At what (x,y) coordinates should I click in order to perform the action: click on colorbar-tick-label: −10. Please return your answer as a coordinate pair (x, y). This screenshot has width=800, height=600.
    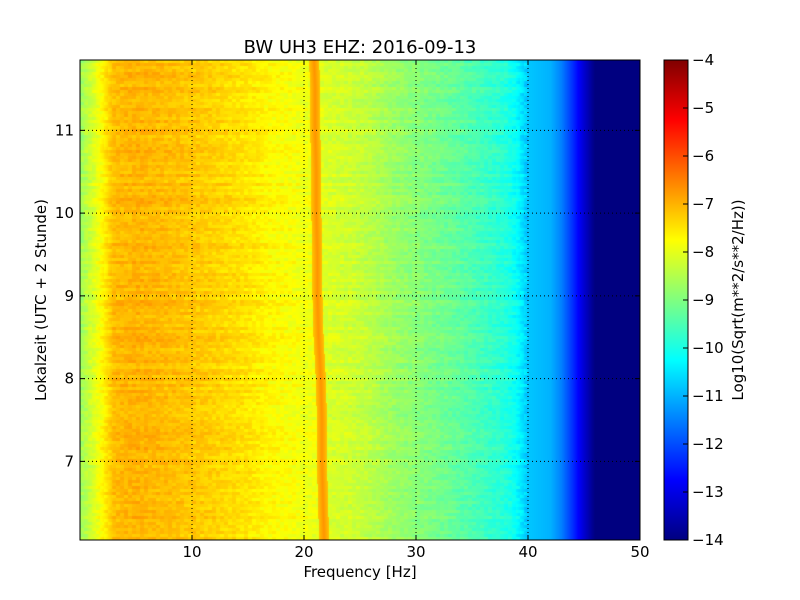
    Looking at the image, I should click on (708, 348).